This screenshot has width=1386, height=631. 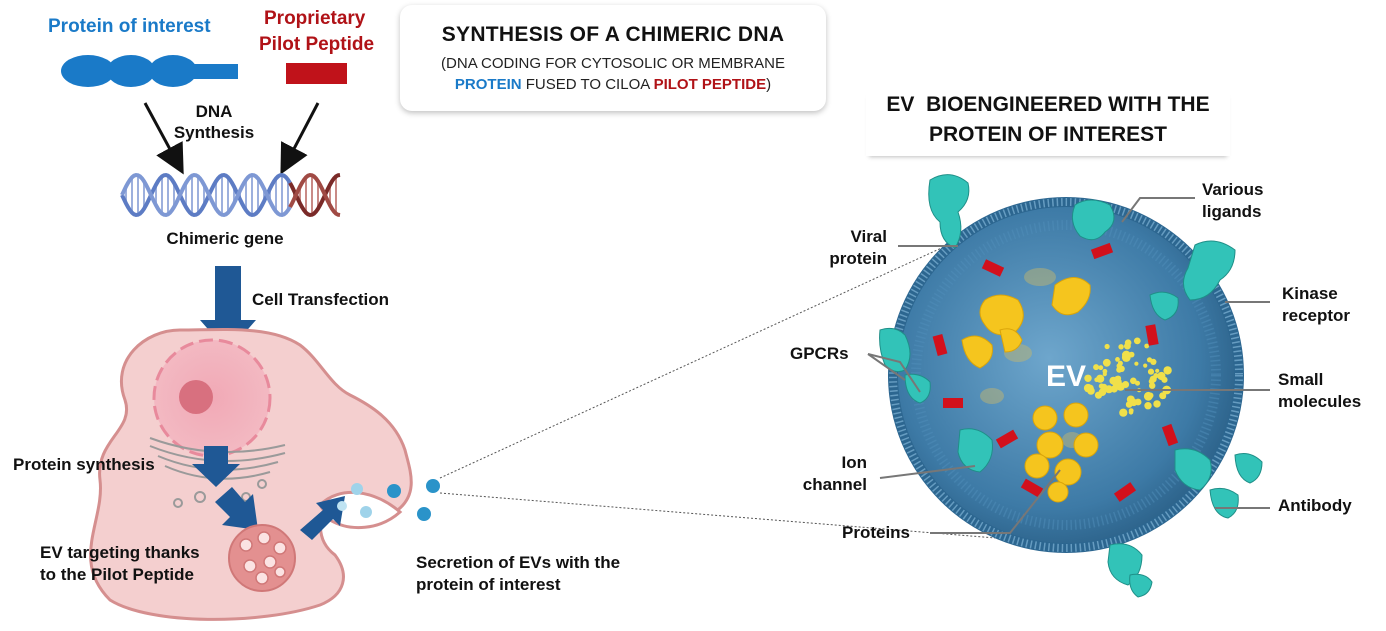 I want to click on secretion-arrow, so click(x=322, y=518).